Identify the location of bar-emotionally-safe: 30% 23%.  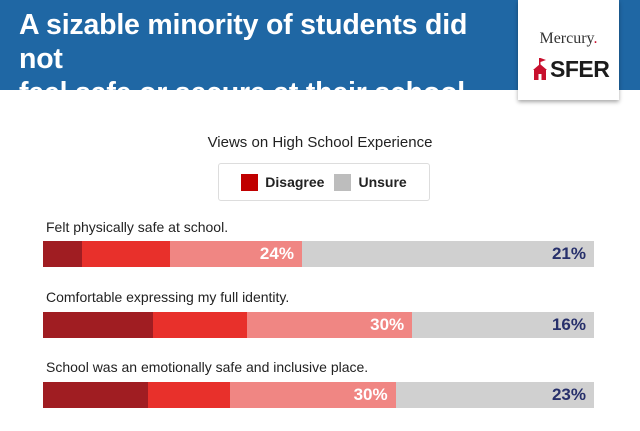
(318, 395).